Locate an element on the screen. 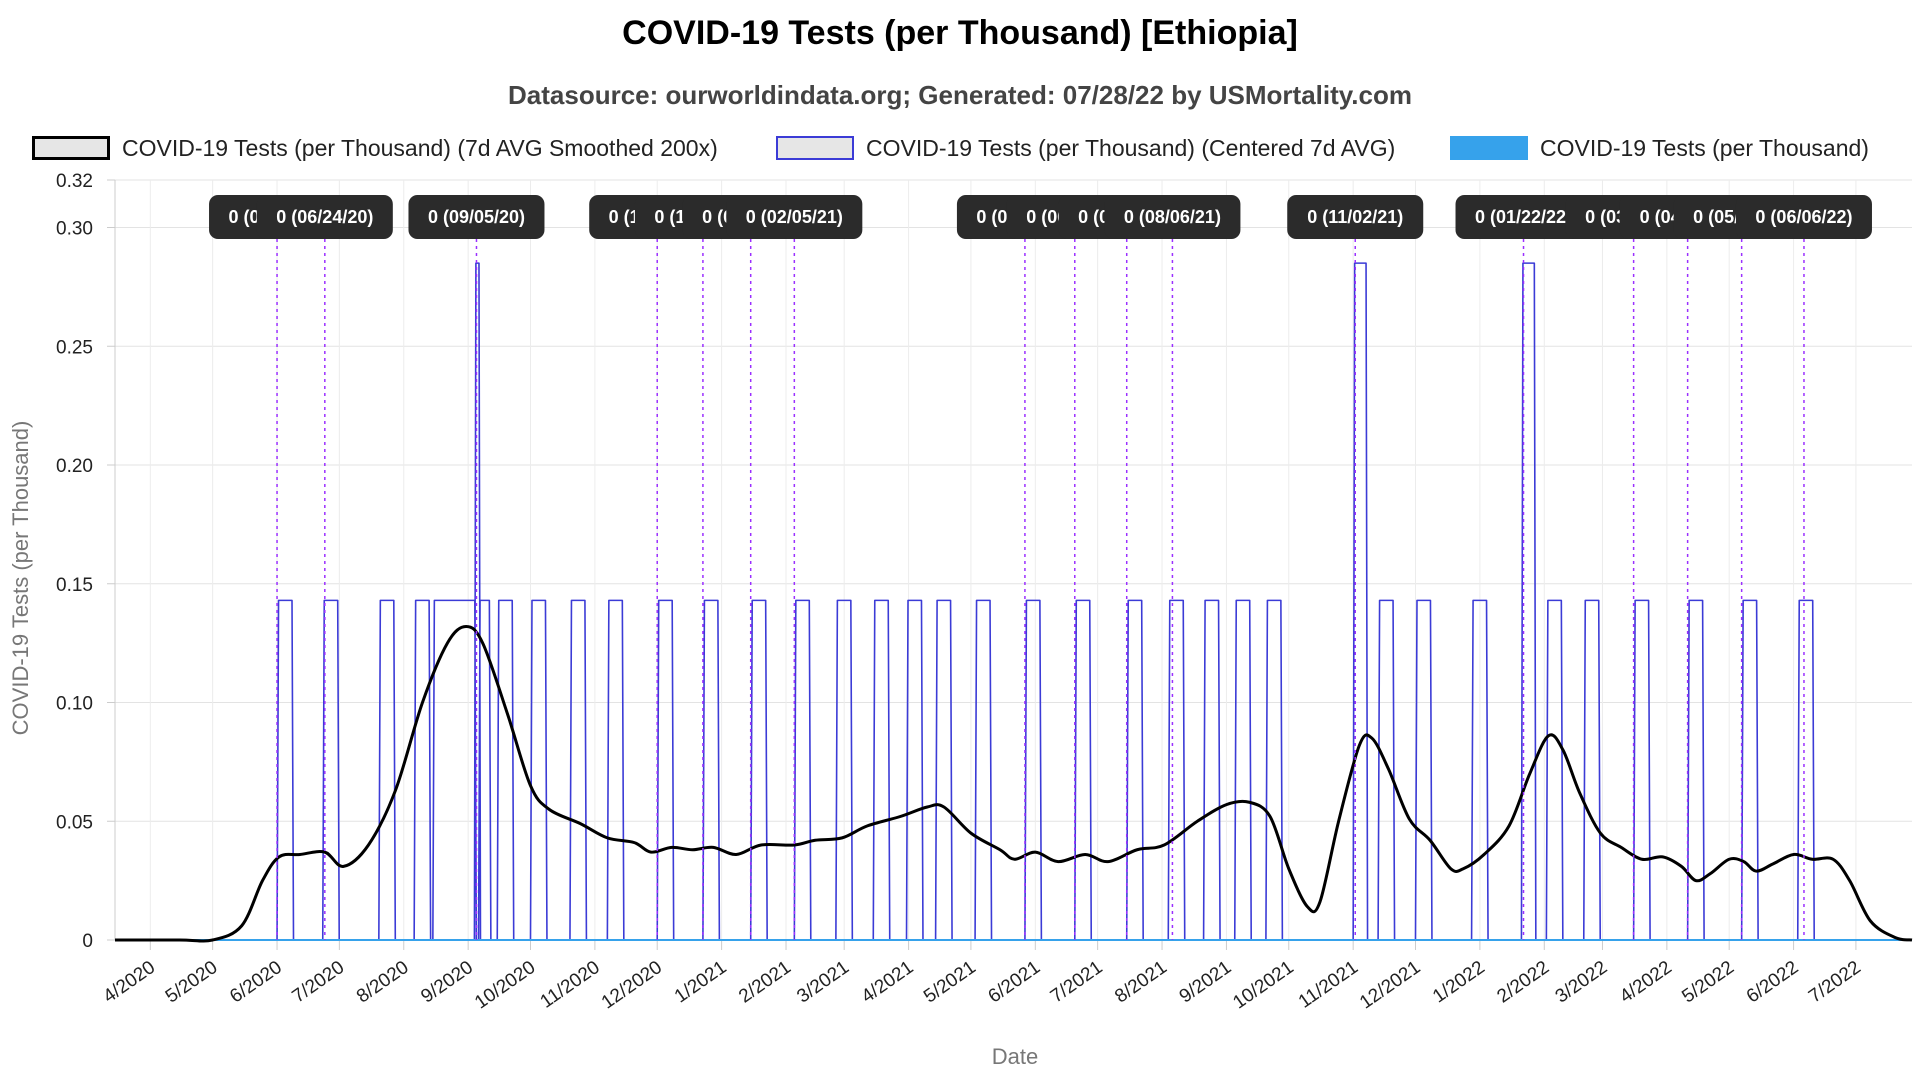 The image size is (1920, 1080). chart-title: COVID-19 Tests (per Thousand) [Ethiopia] is located at coordinates (960, 33).